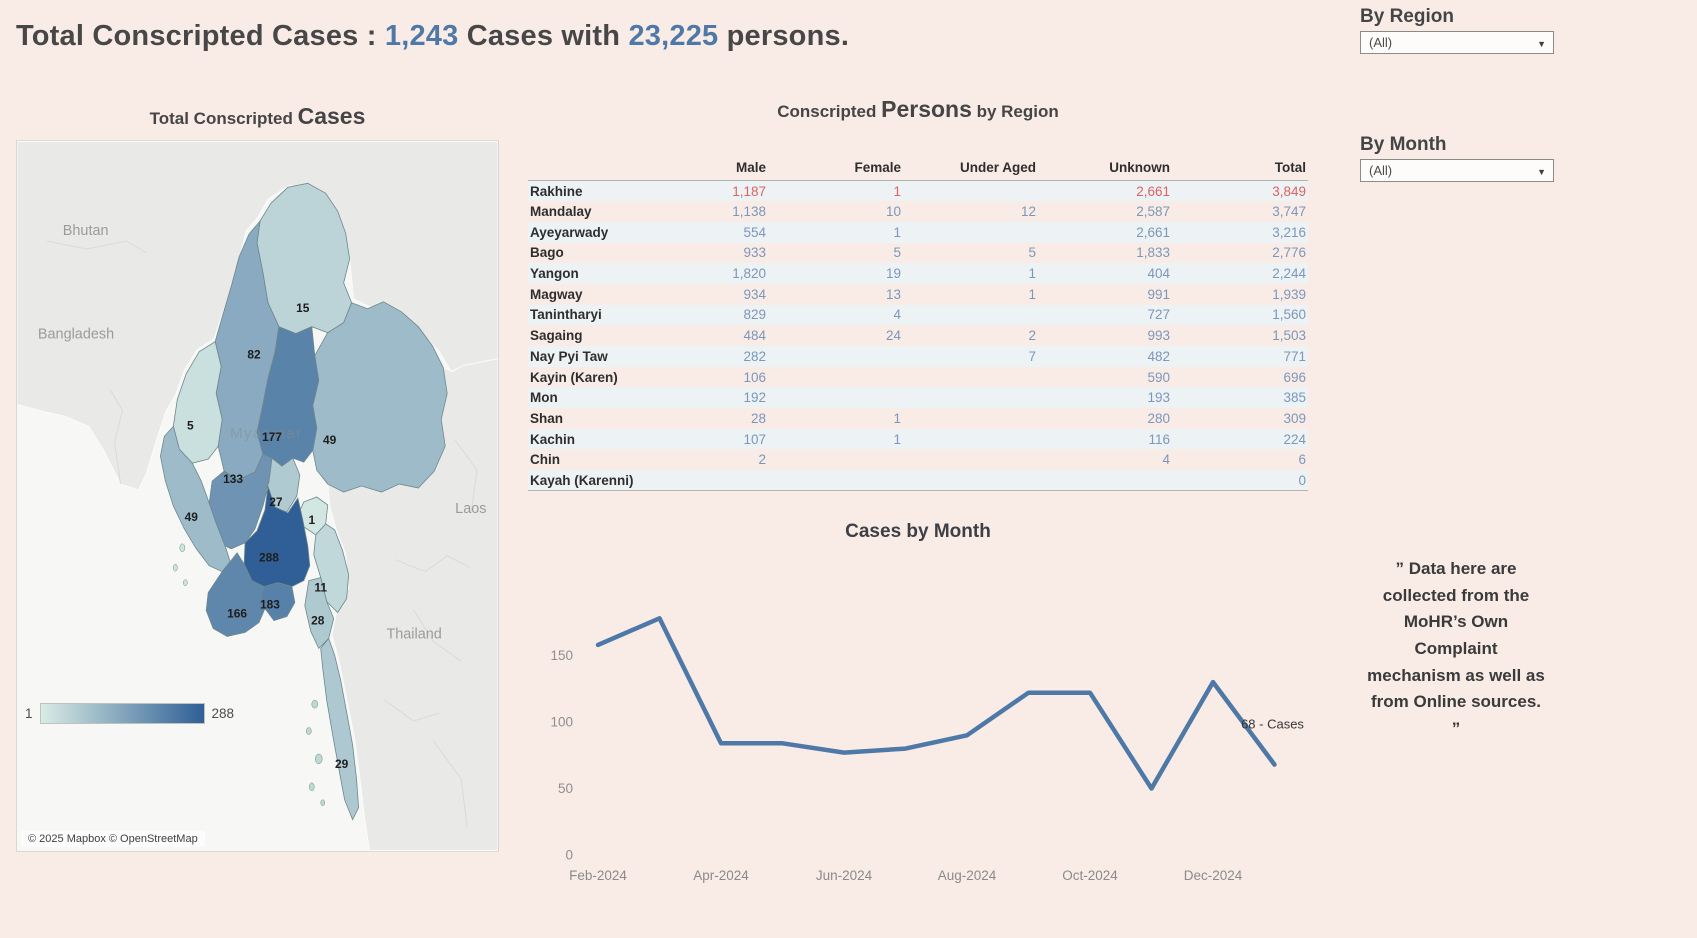 This screenshot has height=938, width=1697. Describe the element at coordinates (918, 294) in the screenshot. I see `table-row: Magway 934 13 1 991 1,939` at that location.